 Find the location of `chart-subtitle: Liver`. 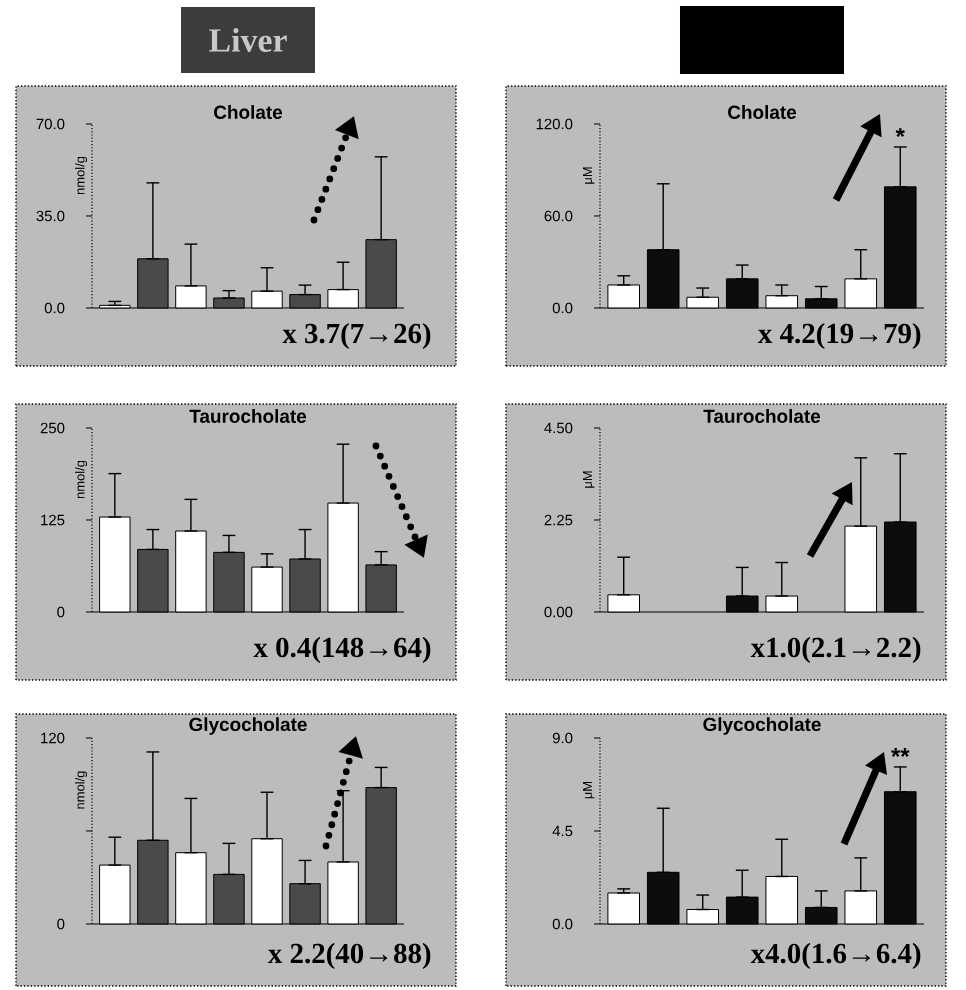

chart-subtitle: Liver is located at coordinates (248, 40).